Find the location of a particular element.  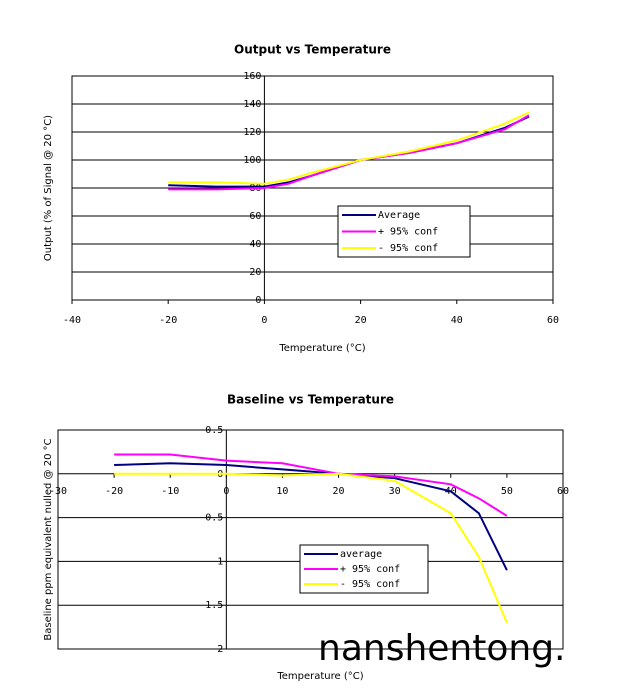

y-tick-label: 120 is located at coordinates (252, 132).